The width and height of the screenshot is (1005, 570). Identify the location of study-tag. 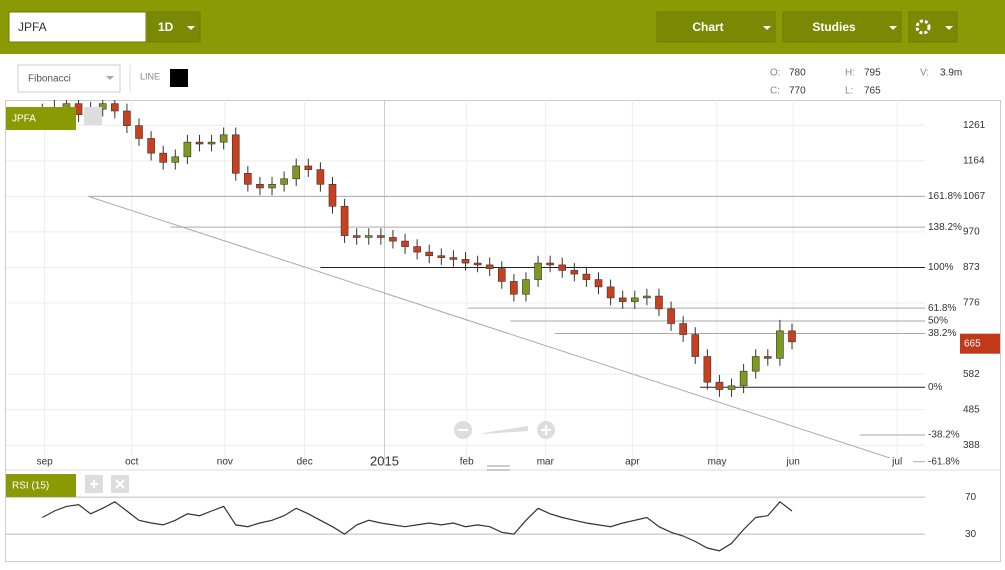
(41, 485).